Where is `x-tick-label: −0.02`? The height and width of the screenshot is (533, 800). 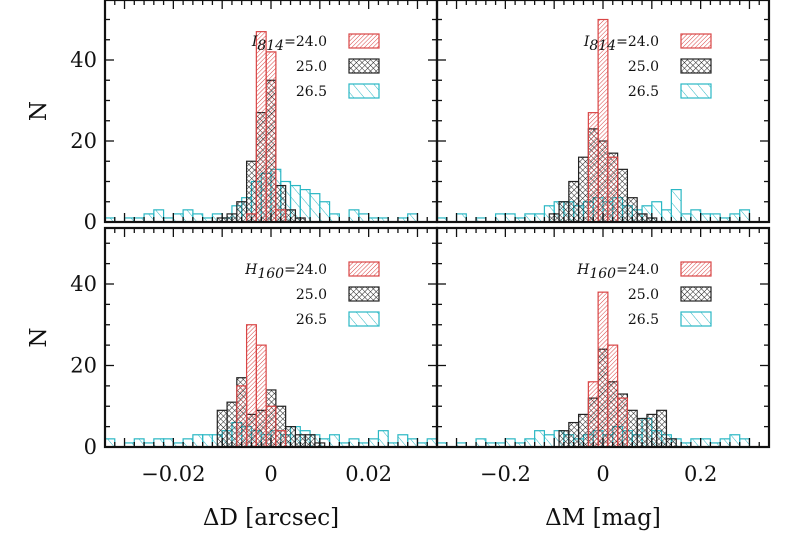
x-tick-label: −0.02 is located at coordinates (173, 474).